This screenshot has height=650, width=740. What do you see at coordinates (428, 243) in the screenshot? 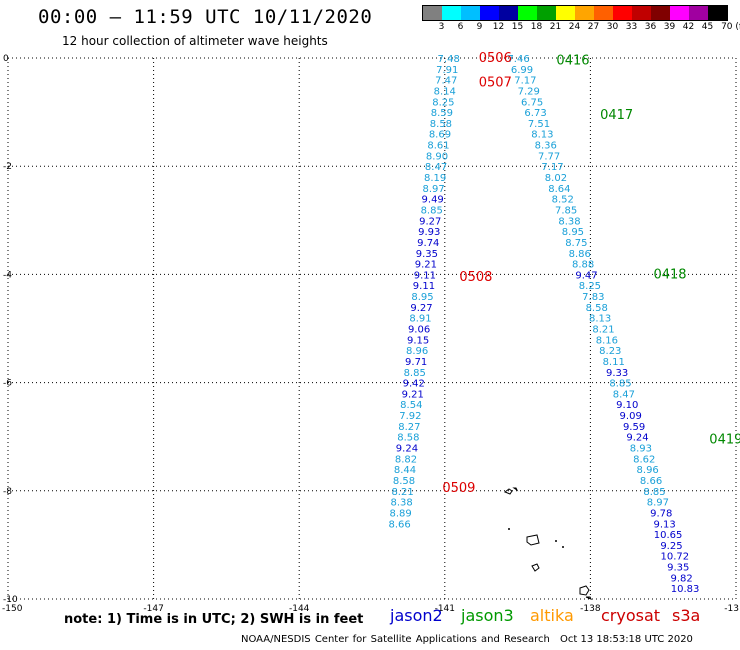
I see `track-1-value: 9.74` at bounding box center [428, 243].